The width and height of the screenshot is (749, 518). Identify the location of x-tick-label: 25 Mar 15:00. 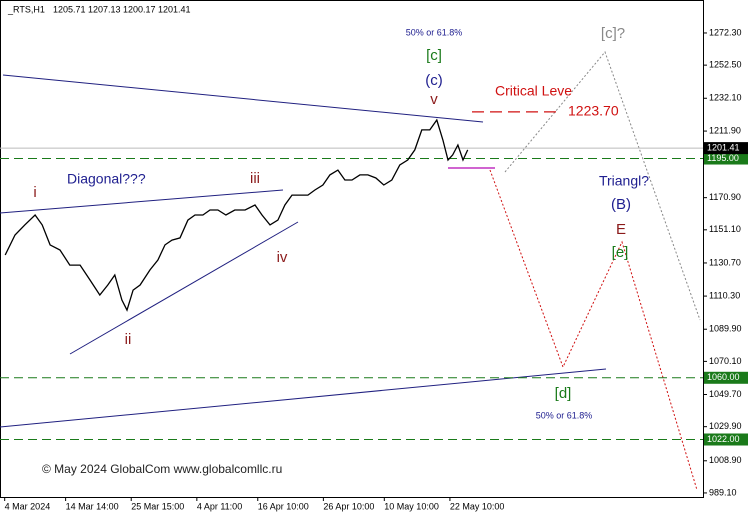
(157, 506).